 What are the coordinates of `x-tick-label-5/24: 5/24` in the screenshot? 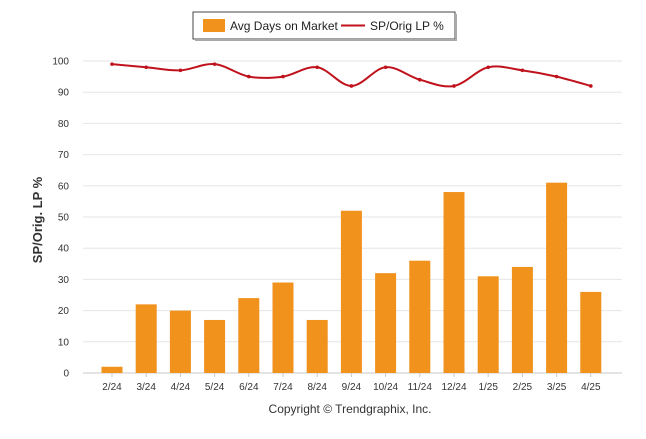 It's located at (215, 387).